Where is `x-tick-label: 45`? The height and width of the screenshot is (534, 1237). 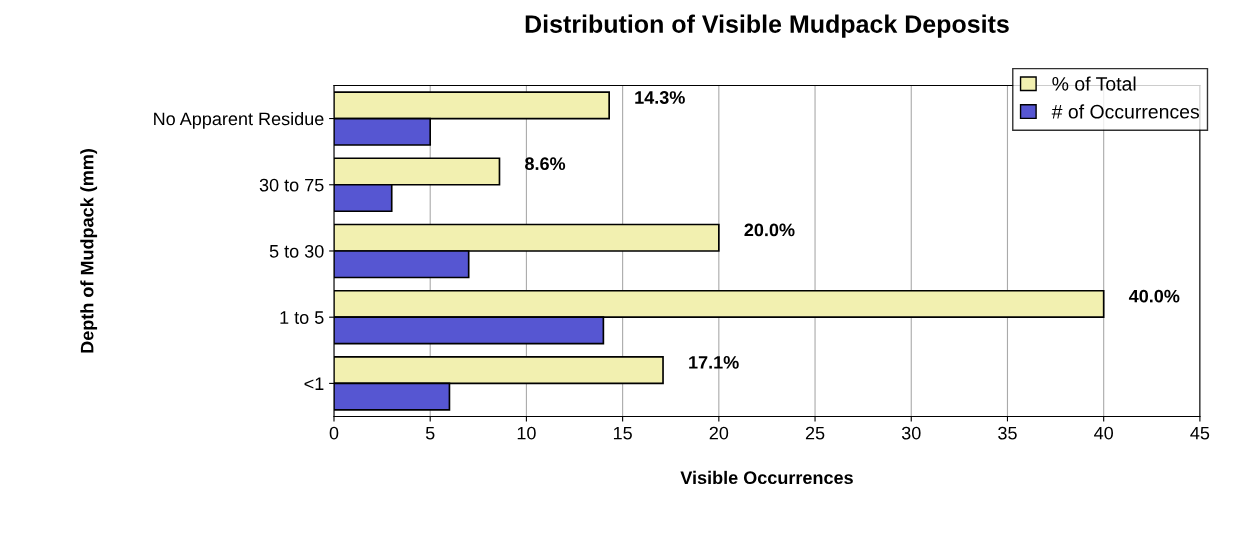
x-tick-label: 45 is located at coordinates (1200, 433).